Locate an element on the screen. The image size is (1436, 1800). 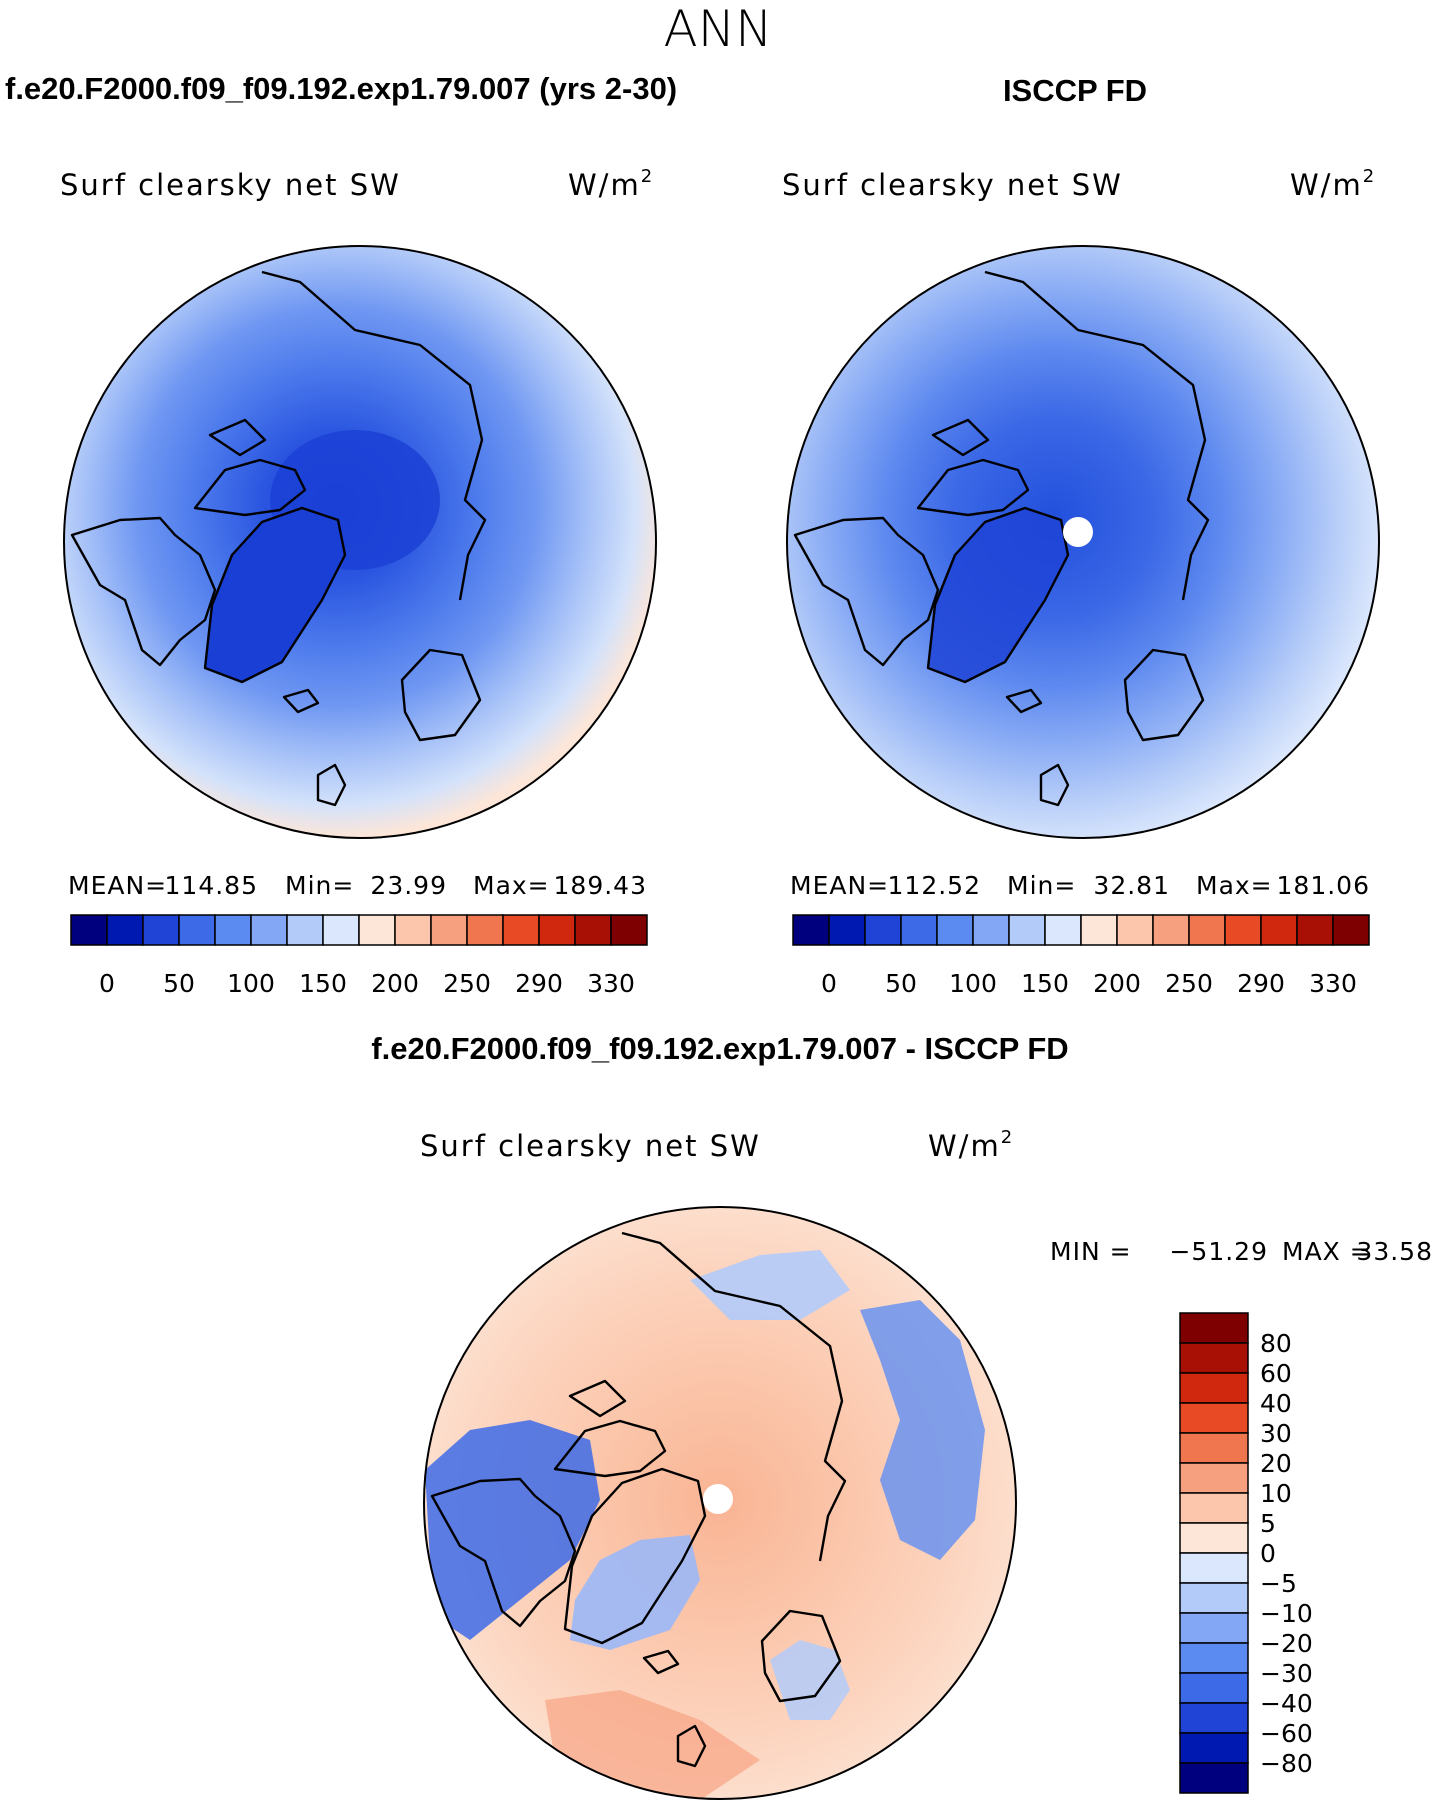
panel-model-min-value: 23.99 is located at coordinates (408, 885).